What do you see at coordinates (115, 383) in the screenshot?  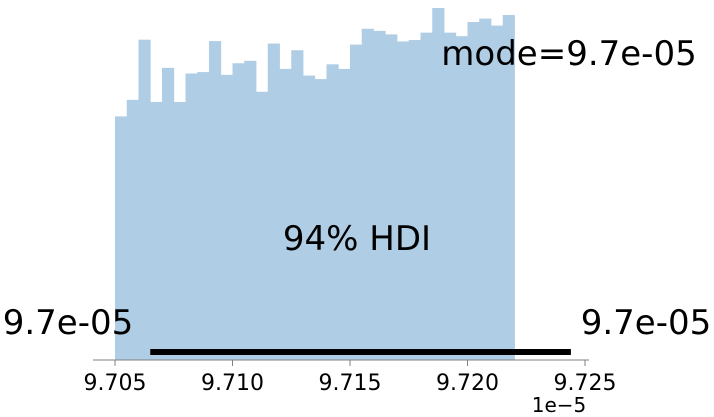 I see `x-tick-label: 9.705` at bounding box center [115, 383].